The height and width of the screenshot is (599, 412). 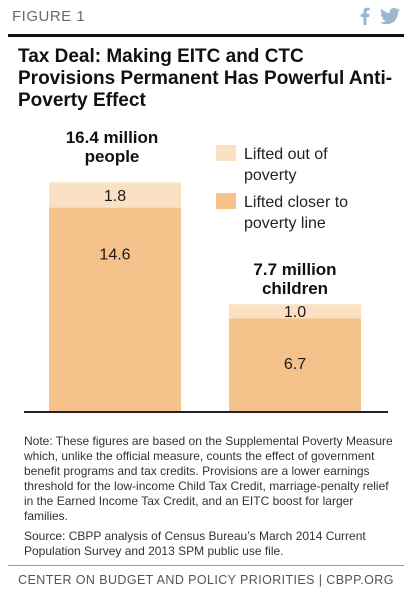 What do you see at coordinates (114, 255) in the screenshot?
I see `bar-value-label-1-1: 14.6` at bounding box center [114, 255].